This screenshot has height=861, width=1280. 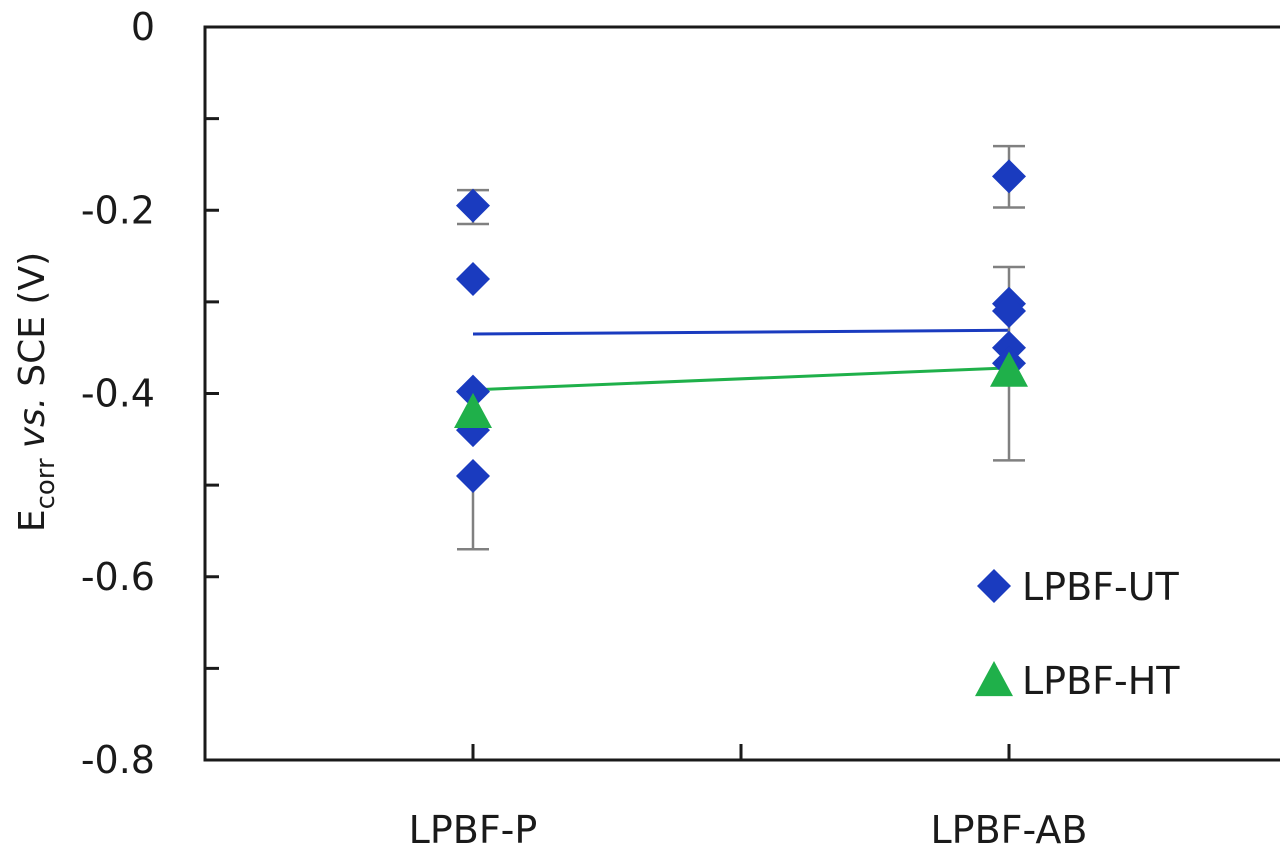 I want to click on mean-line-lpbf-ut, so click(x=741, y=332).